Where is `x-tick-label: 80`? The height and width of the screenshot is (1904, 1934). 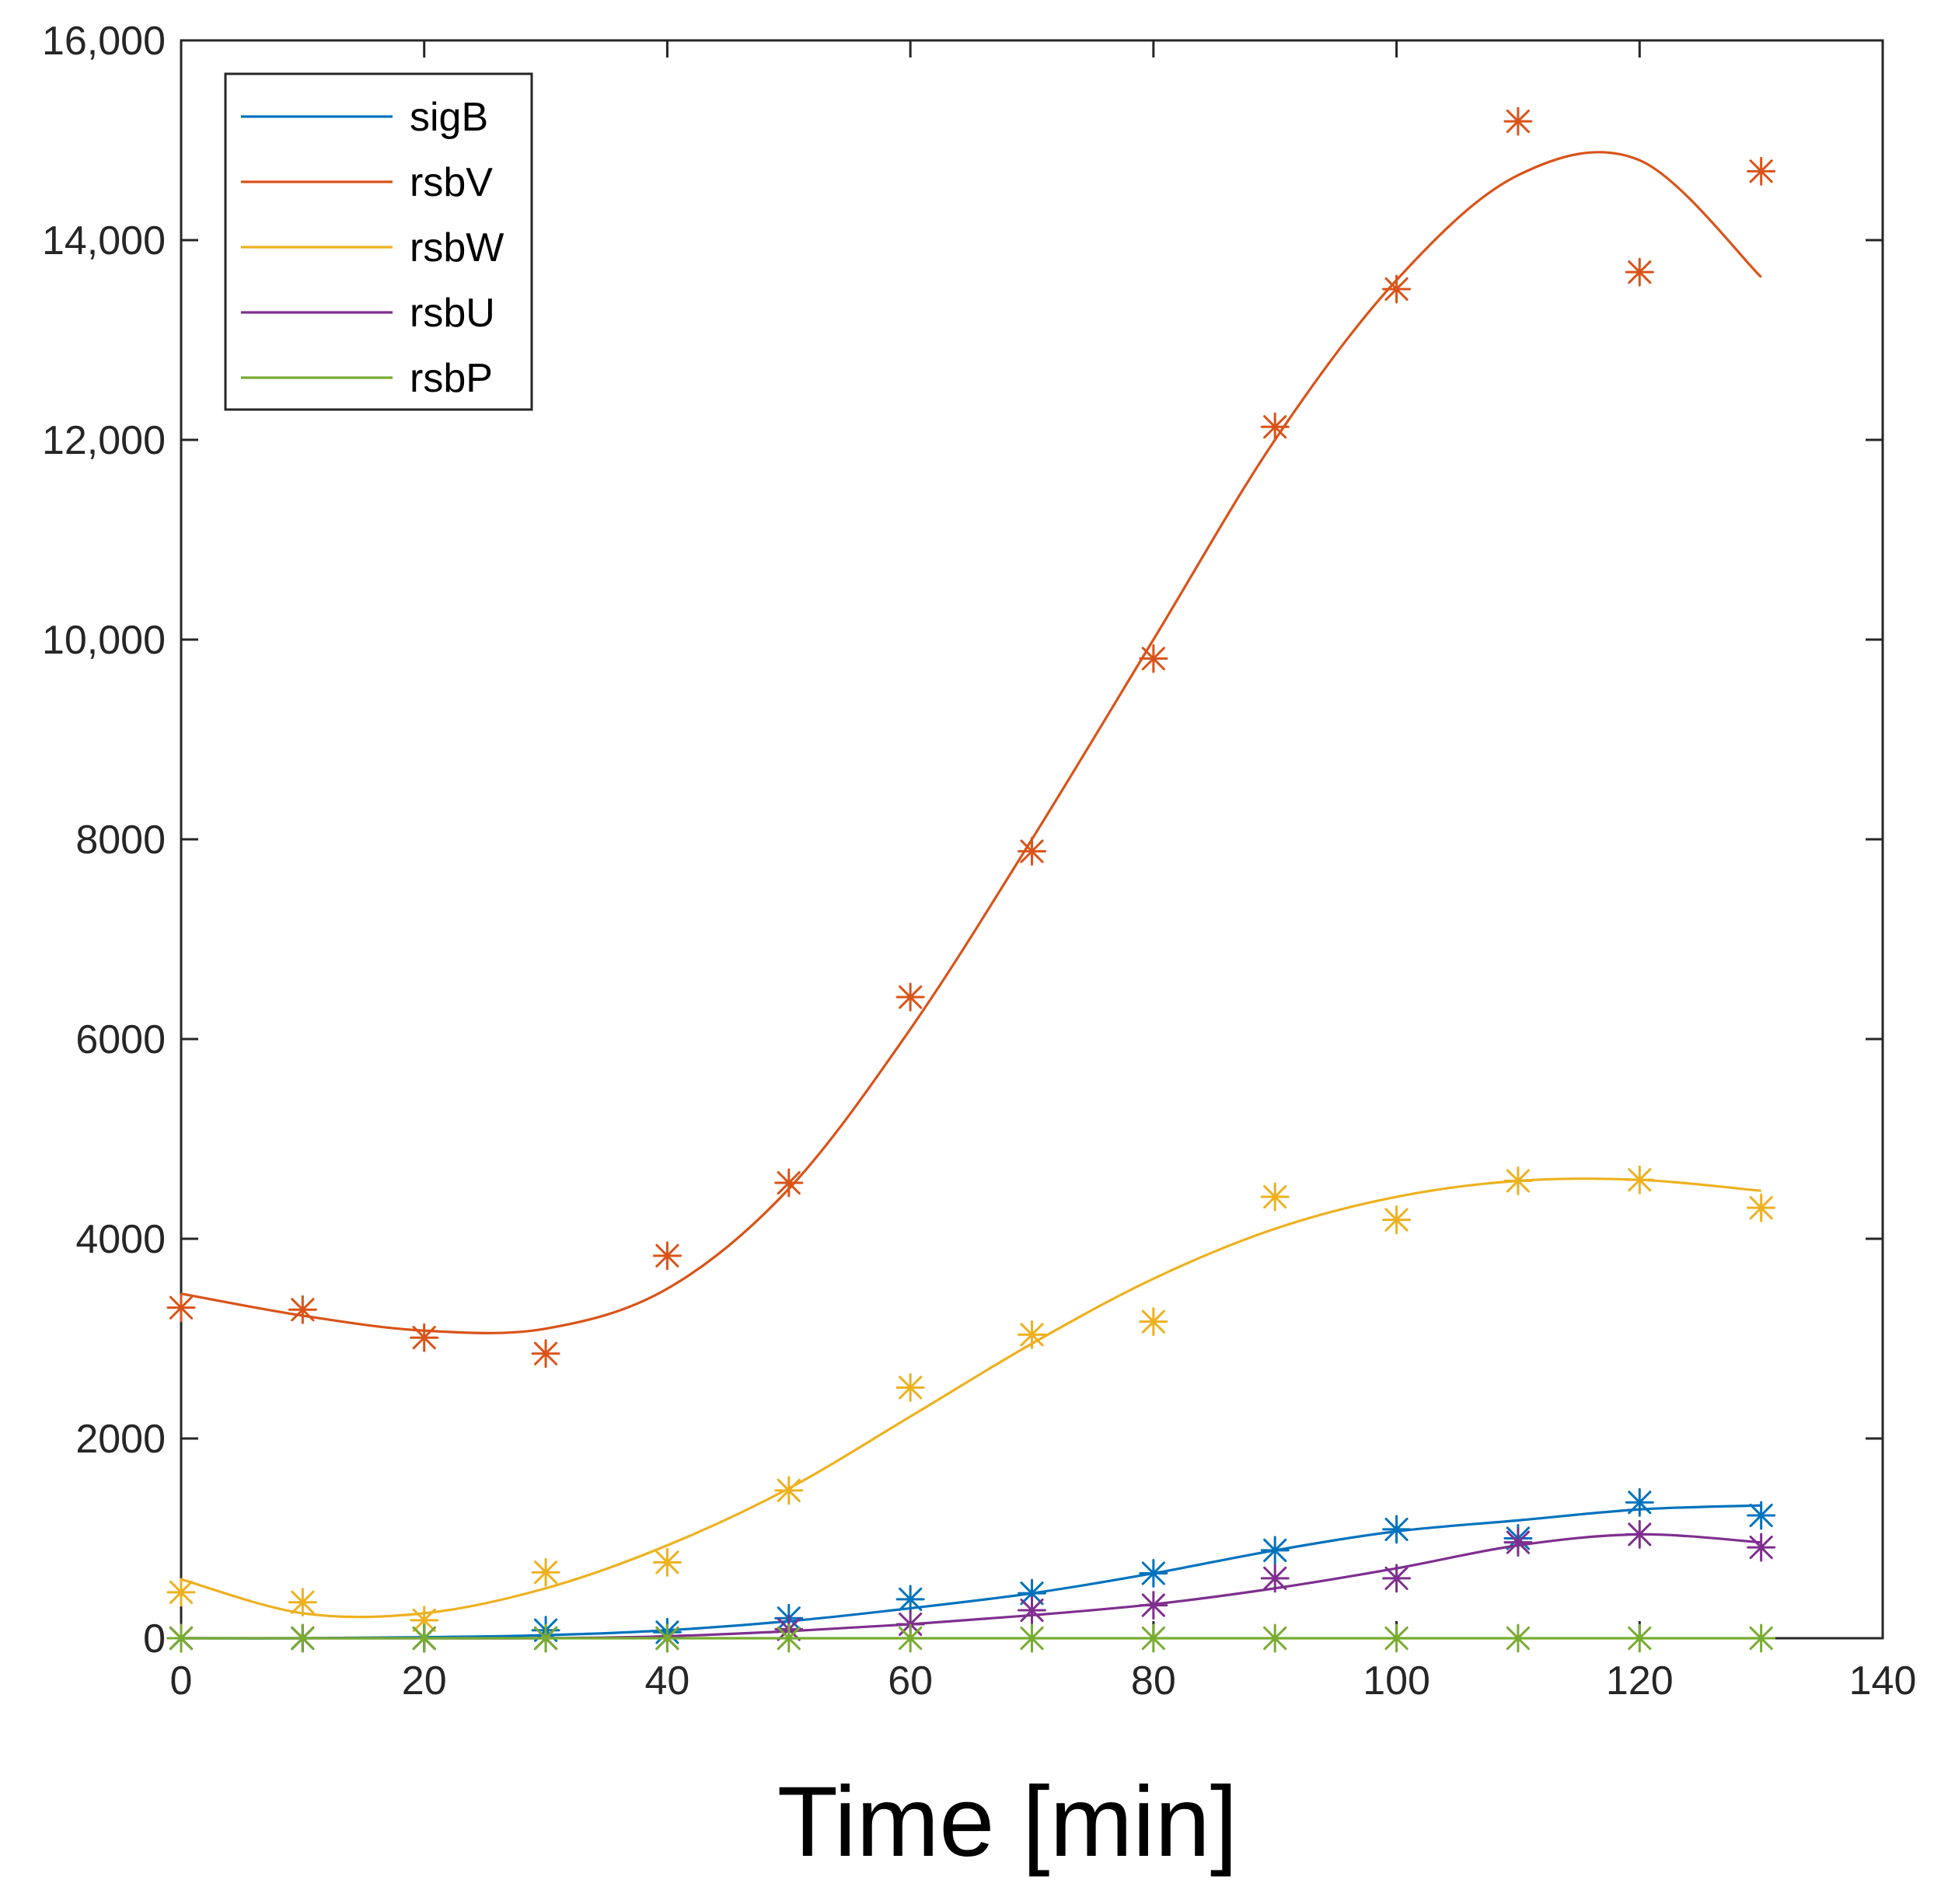 x-tick-label: 80 is located at coordinates (1153, 1680).